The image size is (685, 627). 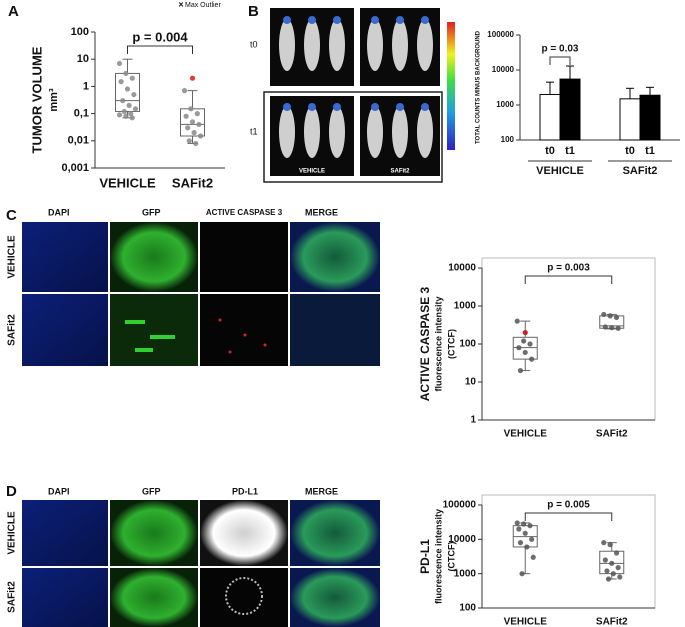 I want to click on image-label: VEHICLE, so click(x=312, y=172).